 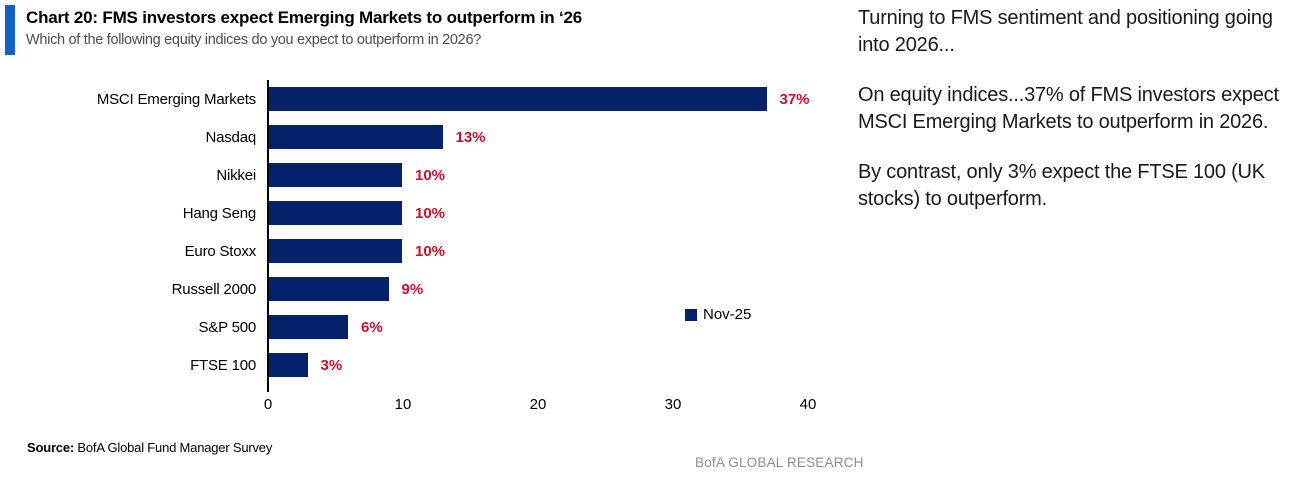 What do you see at coordinates (214, 289) in the screenshot?
I see `category-label: Russell 2000` at bounding box center [214, 289].